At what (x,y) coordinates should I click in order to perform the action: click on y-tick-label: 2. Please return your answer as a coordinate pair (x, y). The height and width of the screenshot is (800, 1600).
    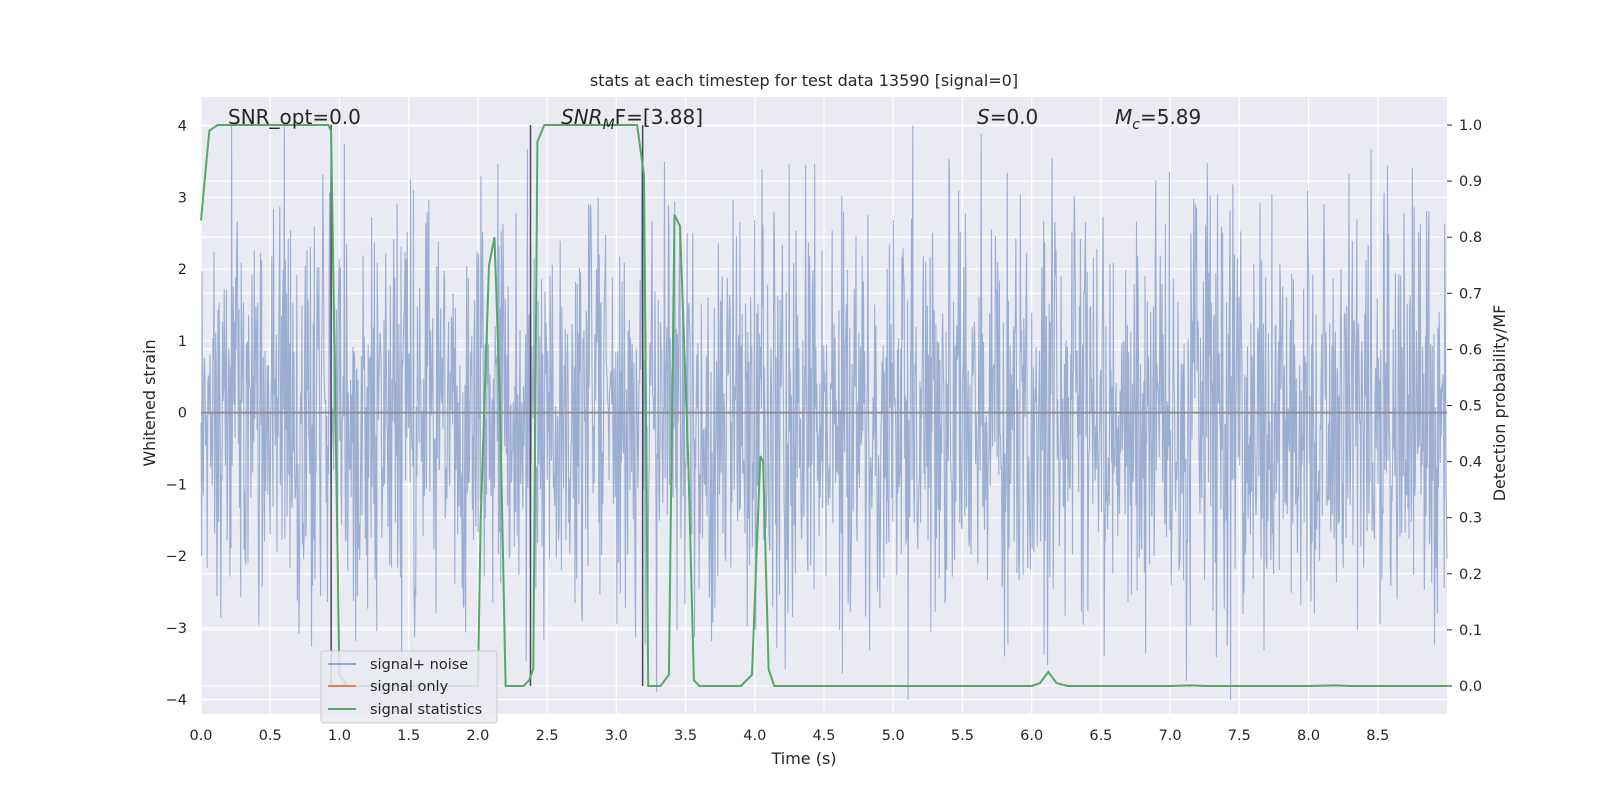
    Looking at the image, I should click on (182, 270).